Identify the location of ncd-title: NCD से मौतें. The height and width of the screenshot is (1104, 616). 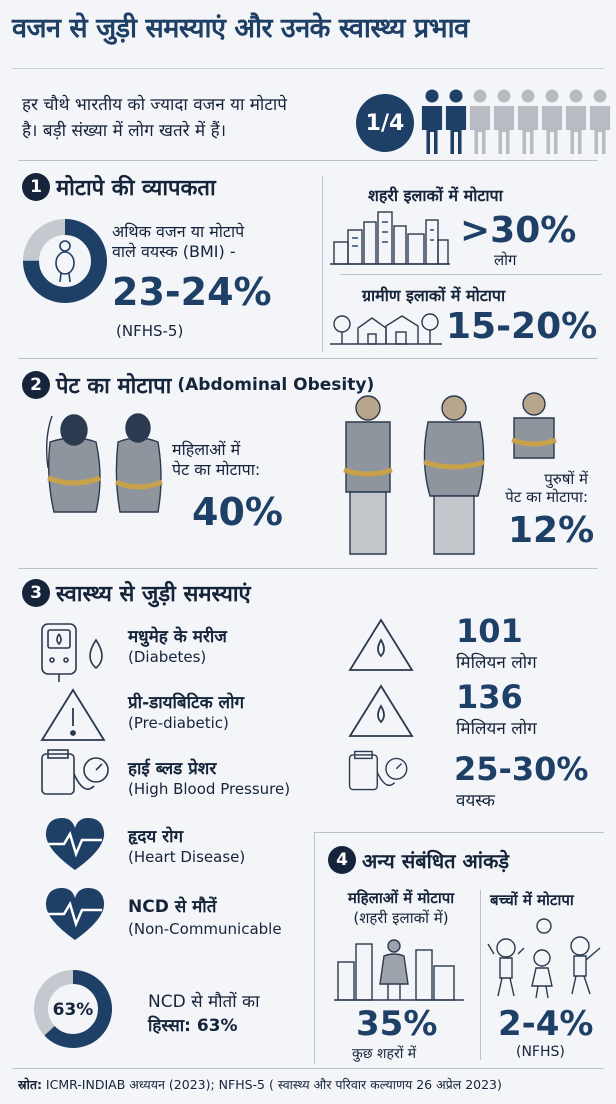
(172, 907).